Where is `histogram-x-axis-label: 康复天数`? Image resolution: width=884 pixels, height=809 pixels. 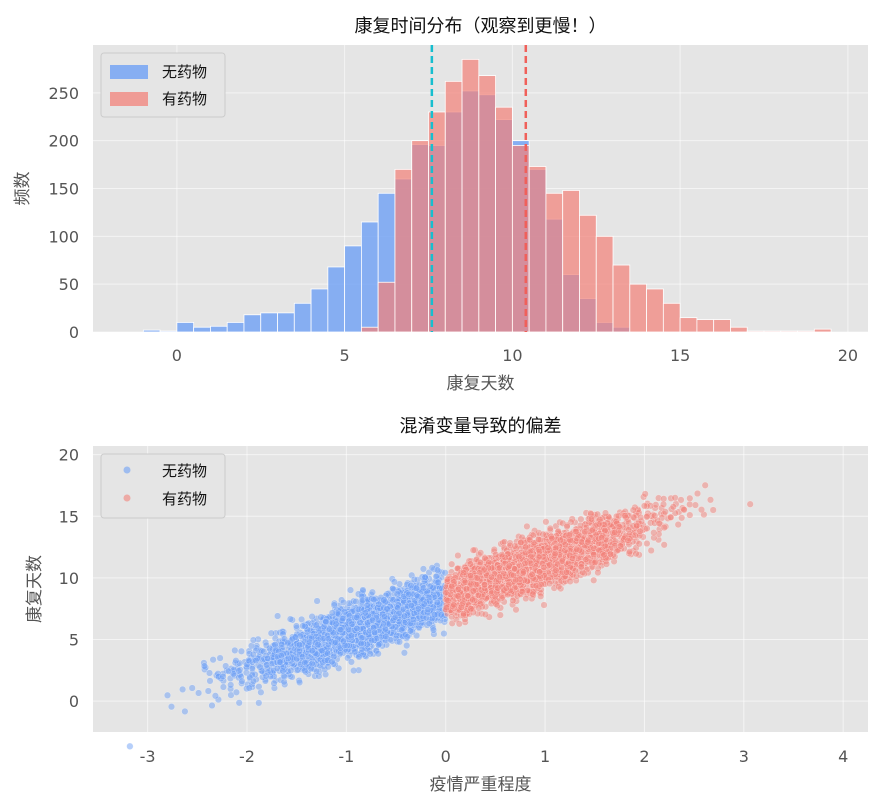 histogram-x-axis-label: 康复天数 is located at coordinates (481, 384).